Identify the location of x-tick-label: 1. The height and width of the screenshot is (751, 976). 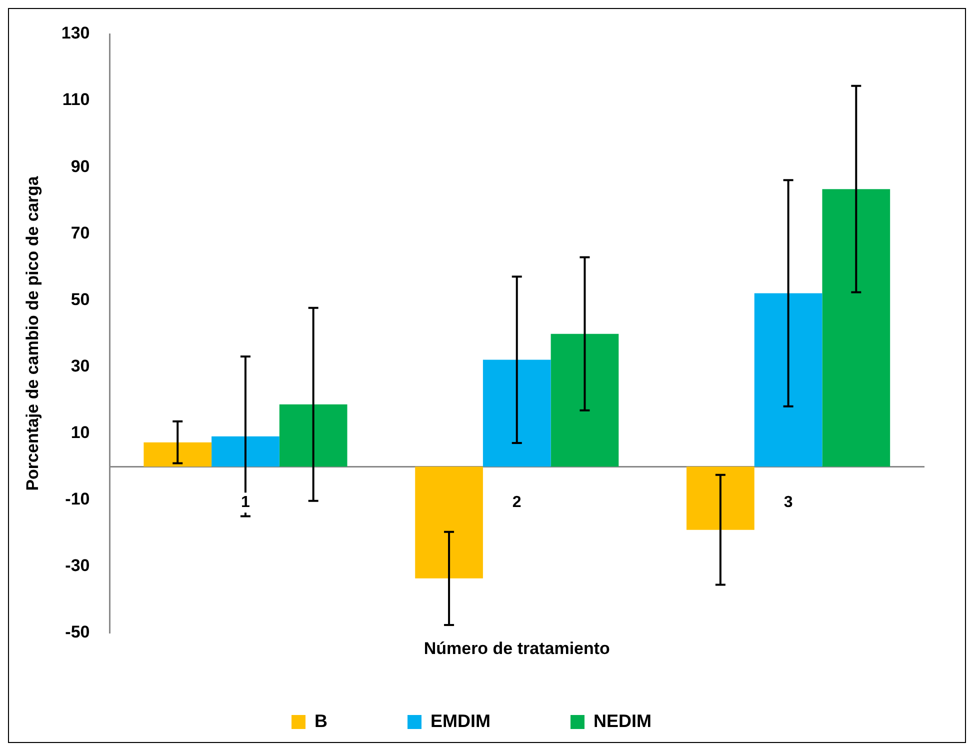
(245, 503).